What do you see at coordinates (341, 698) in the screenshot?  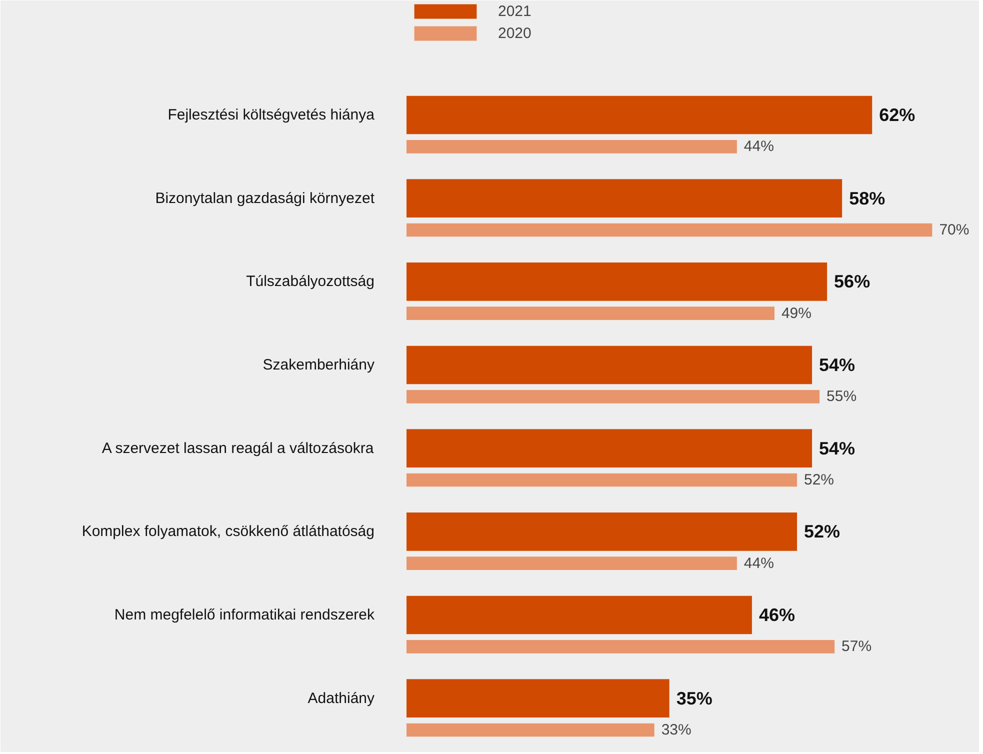 I see `y-tick-label: Adathiány` at bounding box center [341, 698].